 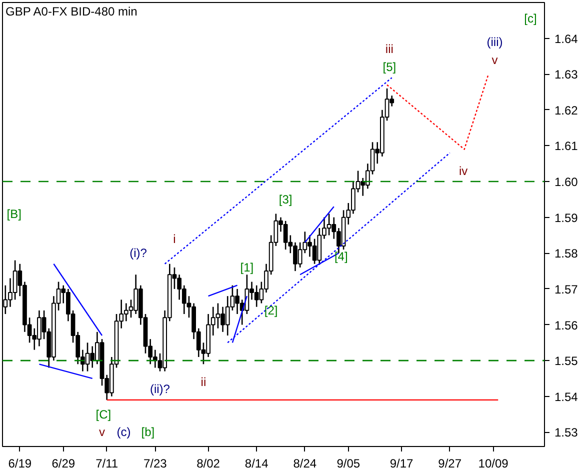 What do you see at coordinates (530, 19) in the screenshot?
I see `annotation: [c]` at bounding box center [530, 19].